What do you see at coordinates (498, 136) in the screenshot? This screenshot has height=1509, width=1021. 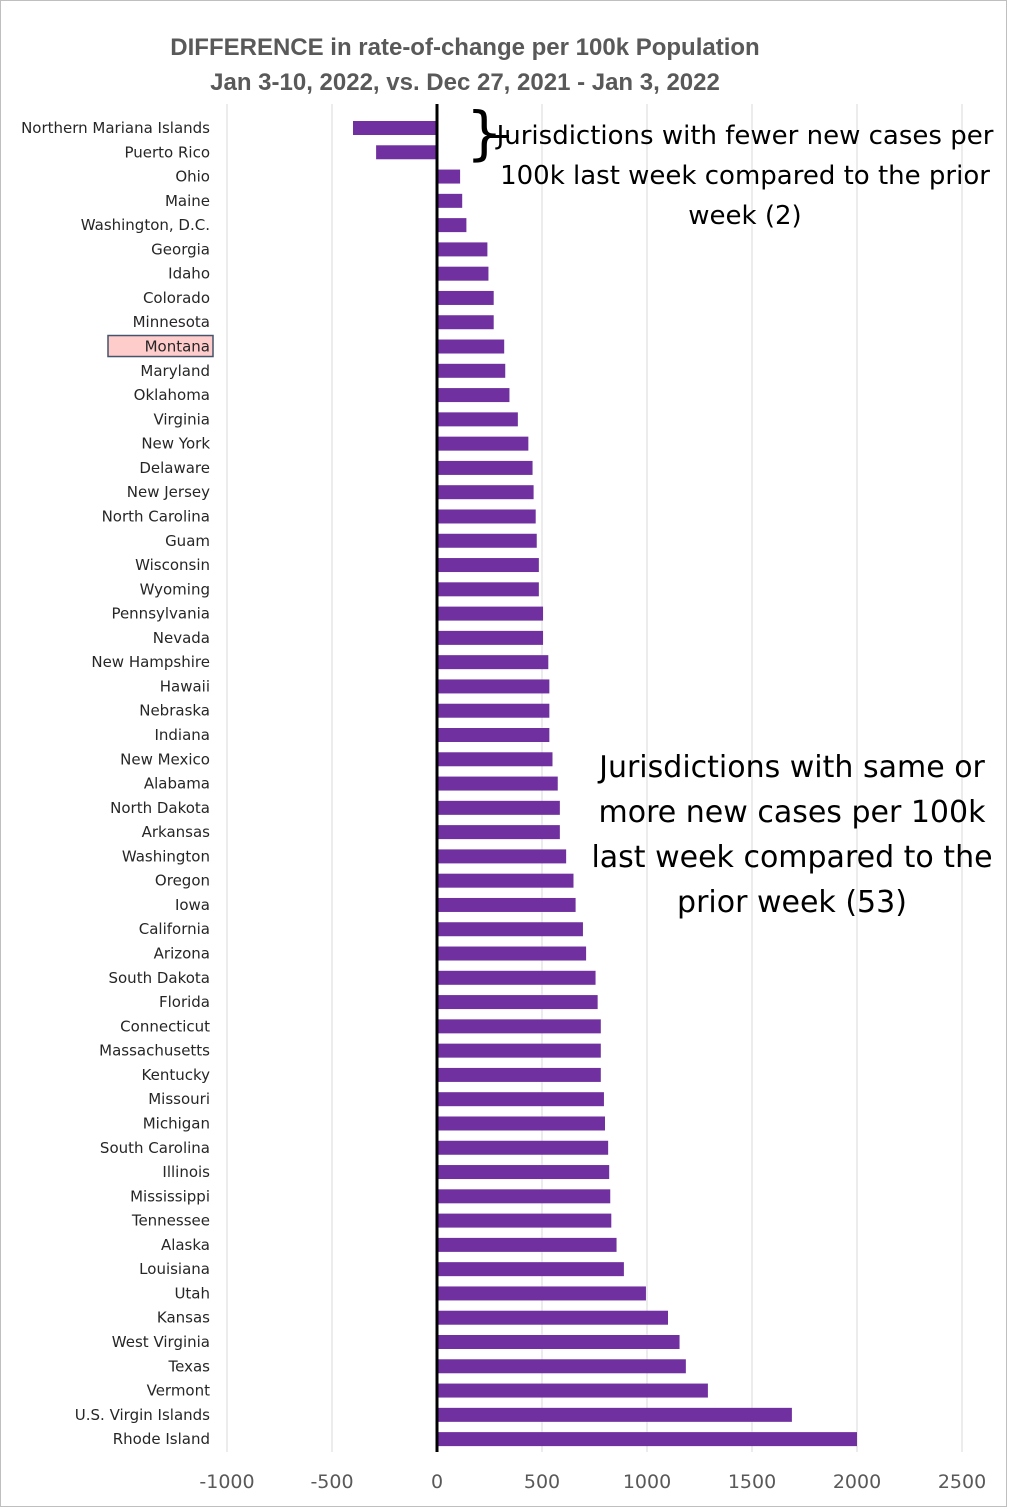 I see `brace-tail` at bounding box center [498, 136].